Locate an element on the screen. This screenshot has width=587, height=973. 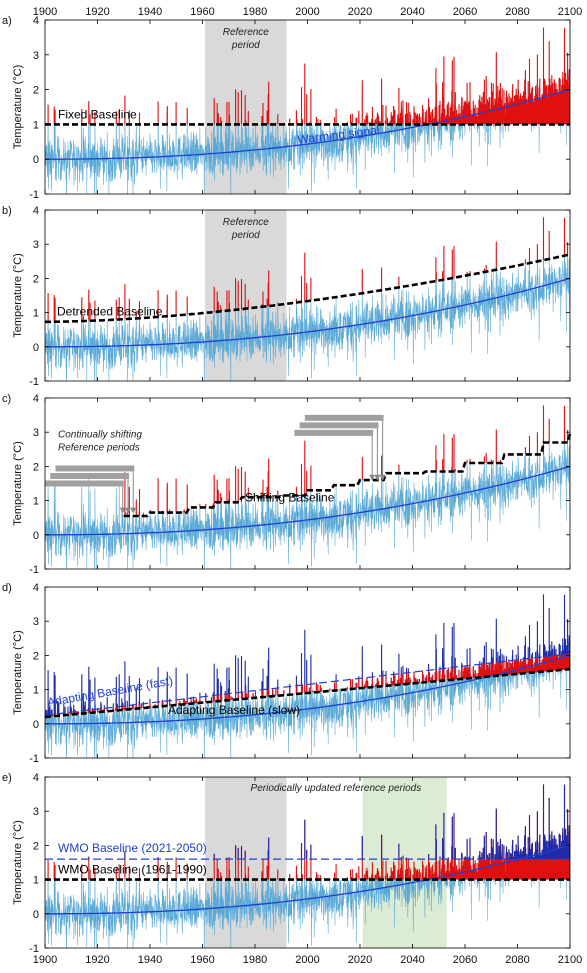
reference-period is located at coordinates (404, 862).